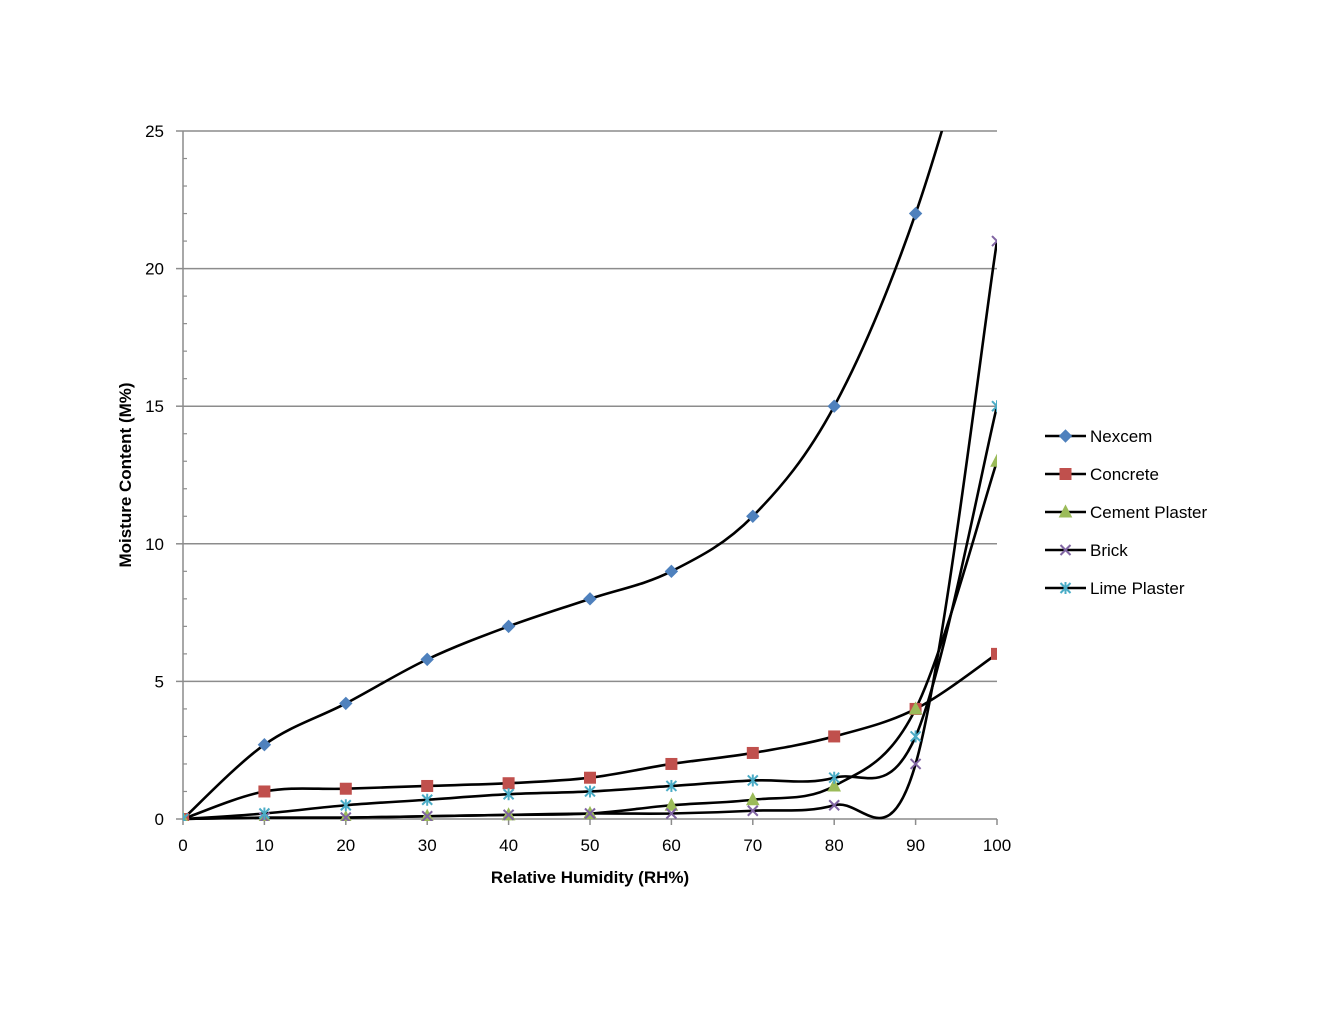  Describe the element at coordinates (1148, 512) in the screenshot. I see `legend-label: Cement Plaster` at that location.